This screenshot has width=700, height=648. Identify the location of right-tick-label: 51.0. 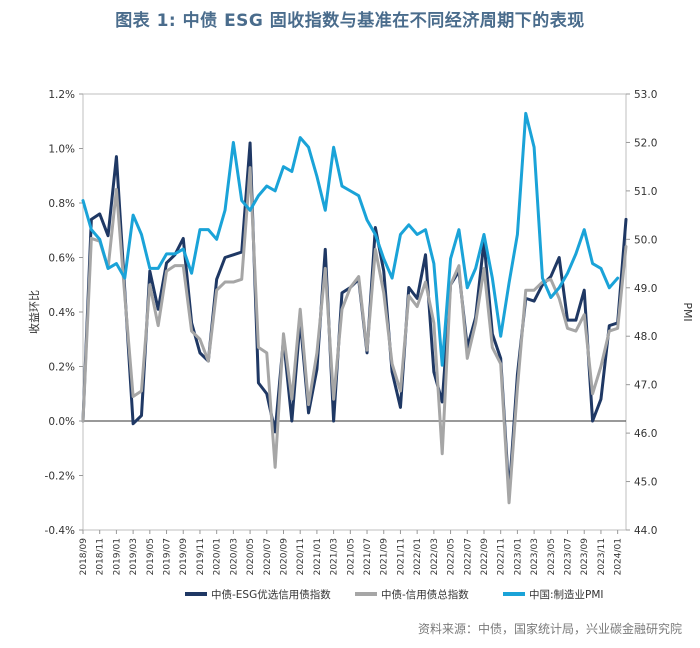
(645, 192).